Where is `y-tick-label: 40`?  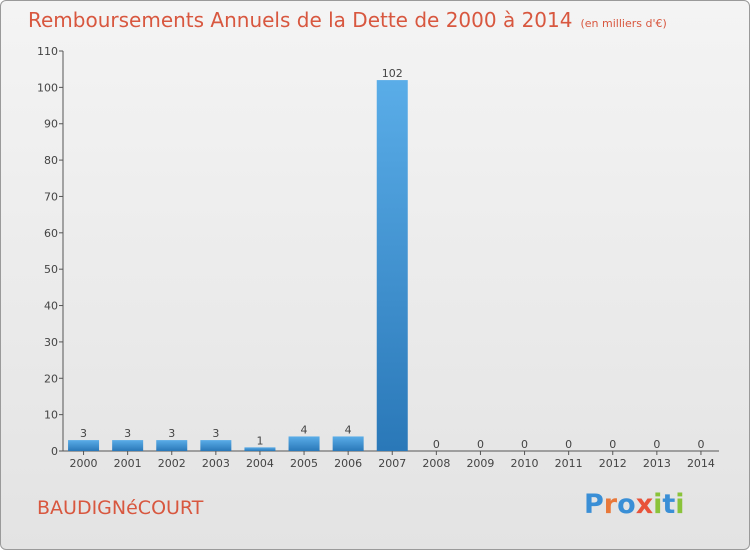
y-tick-label: 40 is located at coordinates (51, 306).